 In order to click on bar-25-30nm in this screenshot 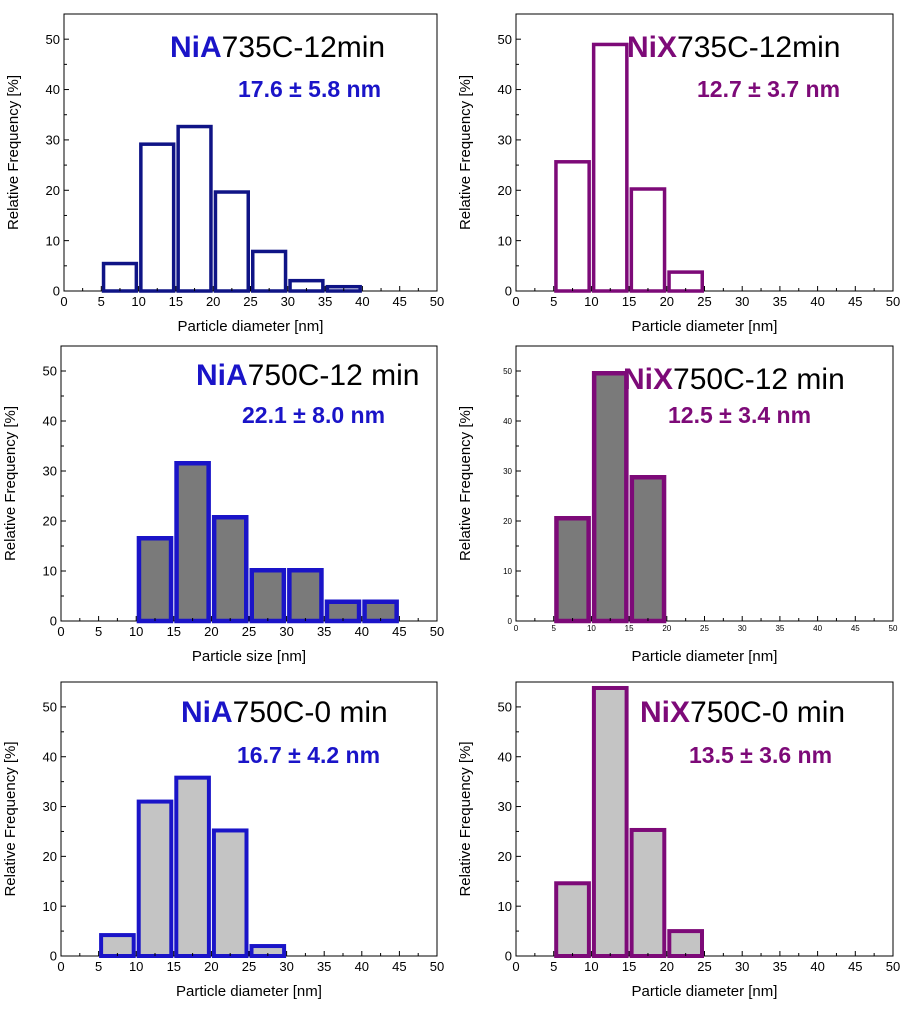, I will do `click(269, 271)`.